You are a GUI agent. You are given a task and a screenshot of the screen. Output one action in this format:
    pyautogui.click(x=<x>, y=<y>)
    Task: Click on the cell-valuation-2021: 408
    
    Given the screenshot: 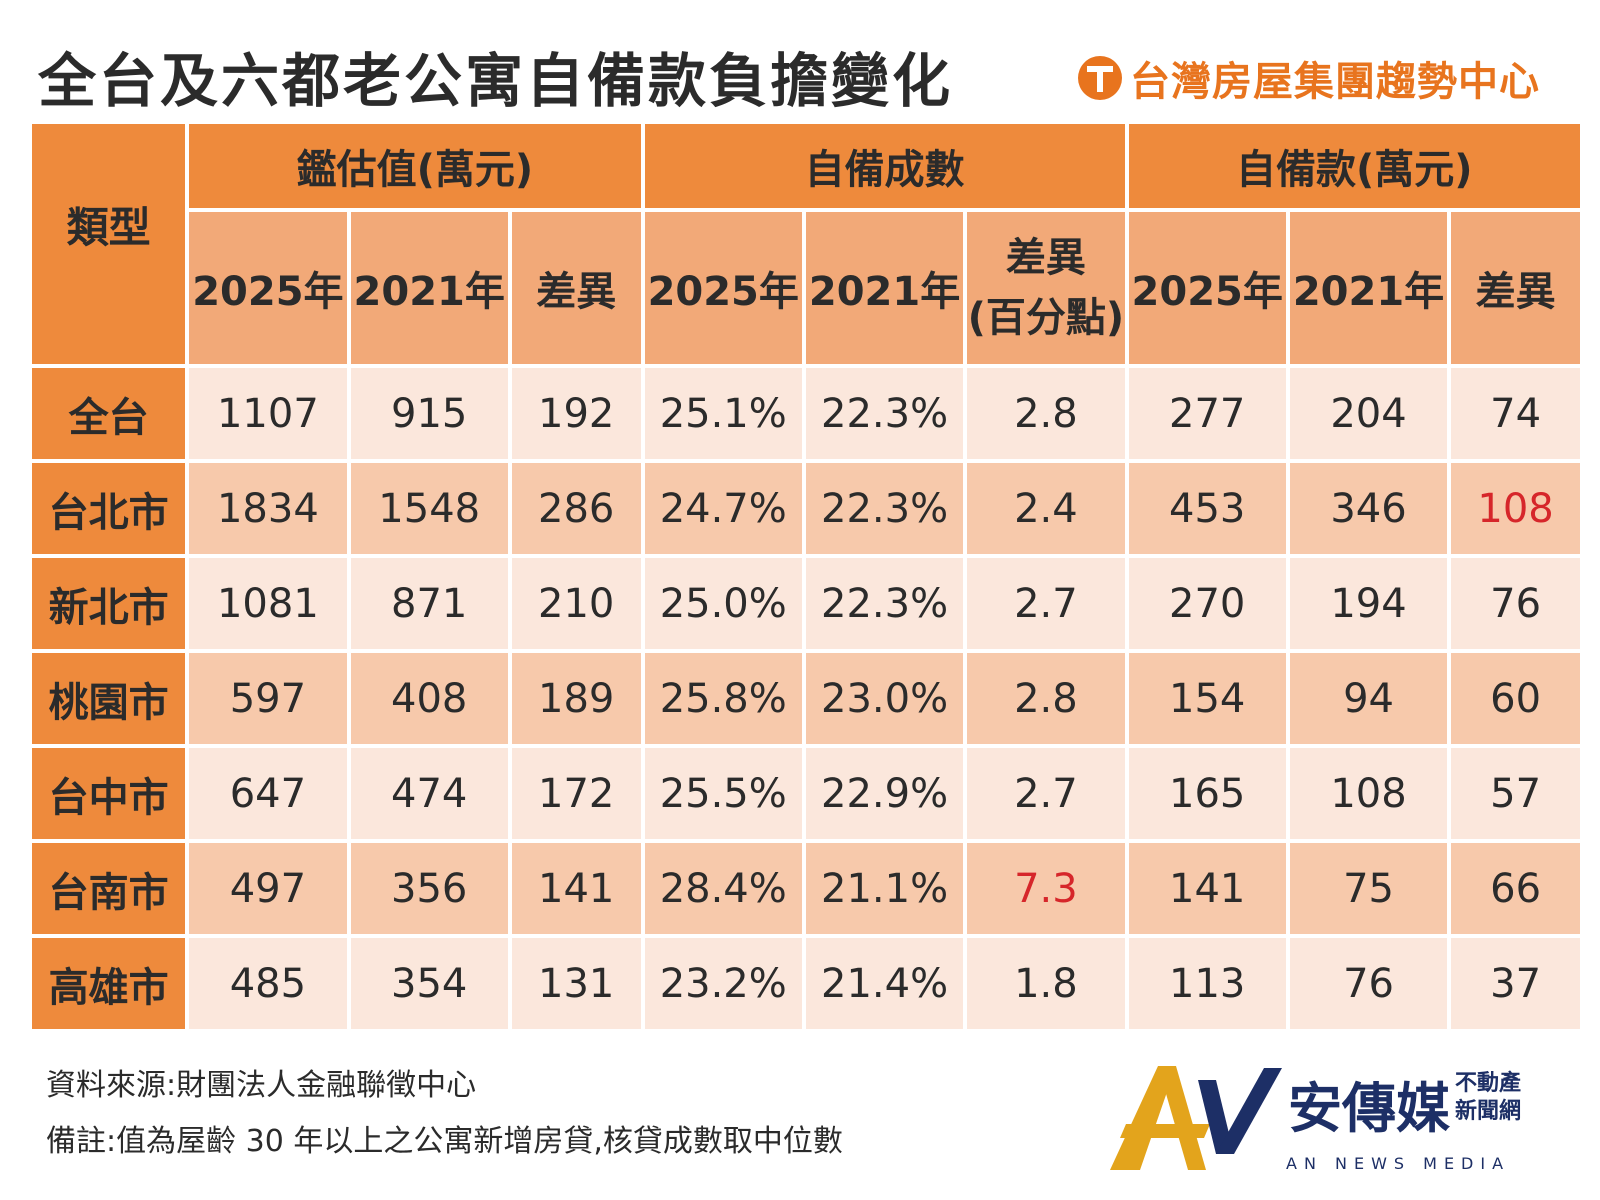 What is the action you would take?
    pyautogui.click(x=429, y=698)
    